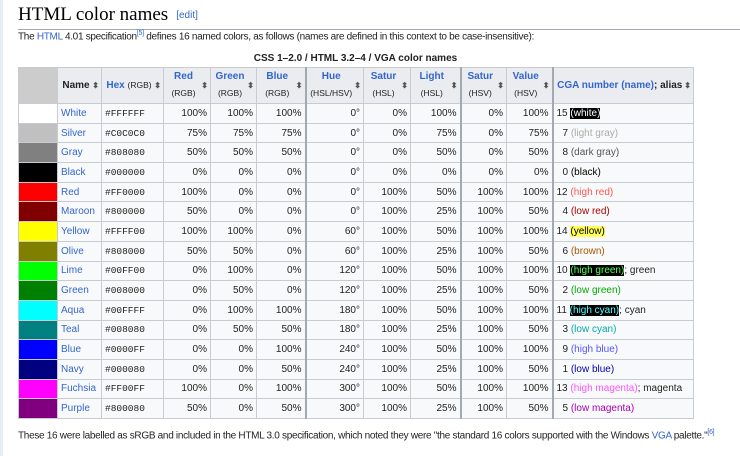  Describe the element at coordinates (529, 85) in the screenshot. I see `header-value: Value (HSV) ⬍` at that location.